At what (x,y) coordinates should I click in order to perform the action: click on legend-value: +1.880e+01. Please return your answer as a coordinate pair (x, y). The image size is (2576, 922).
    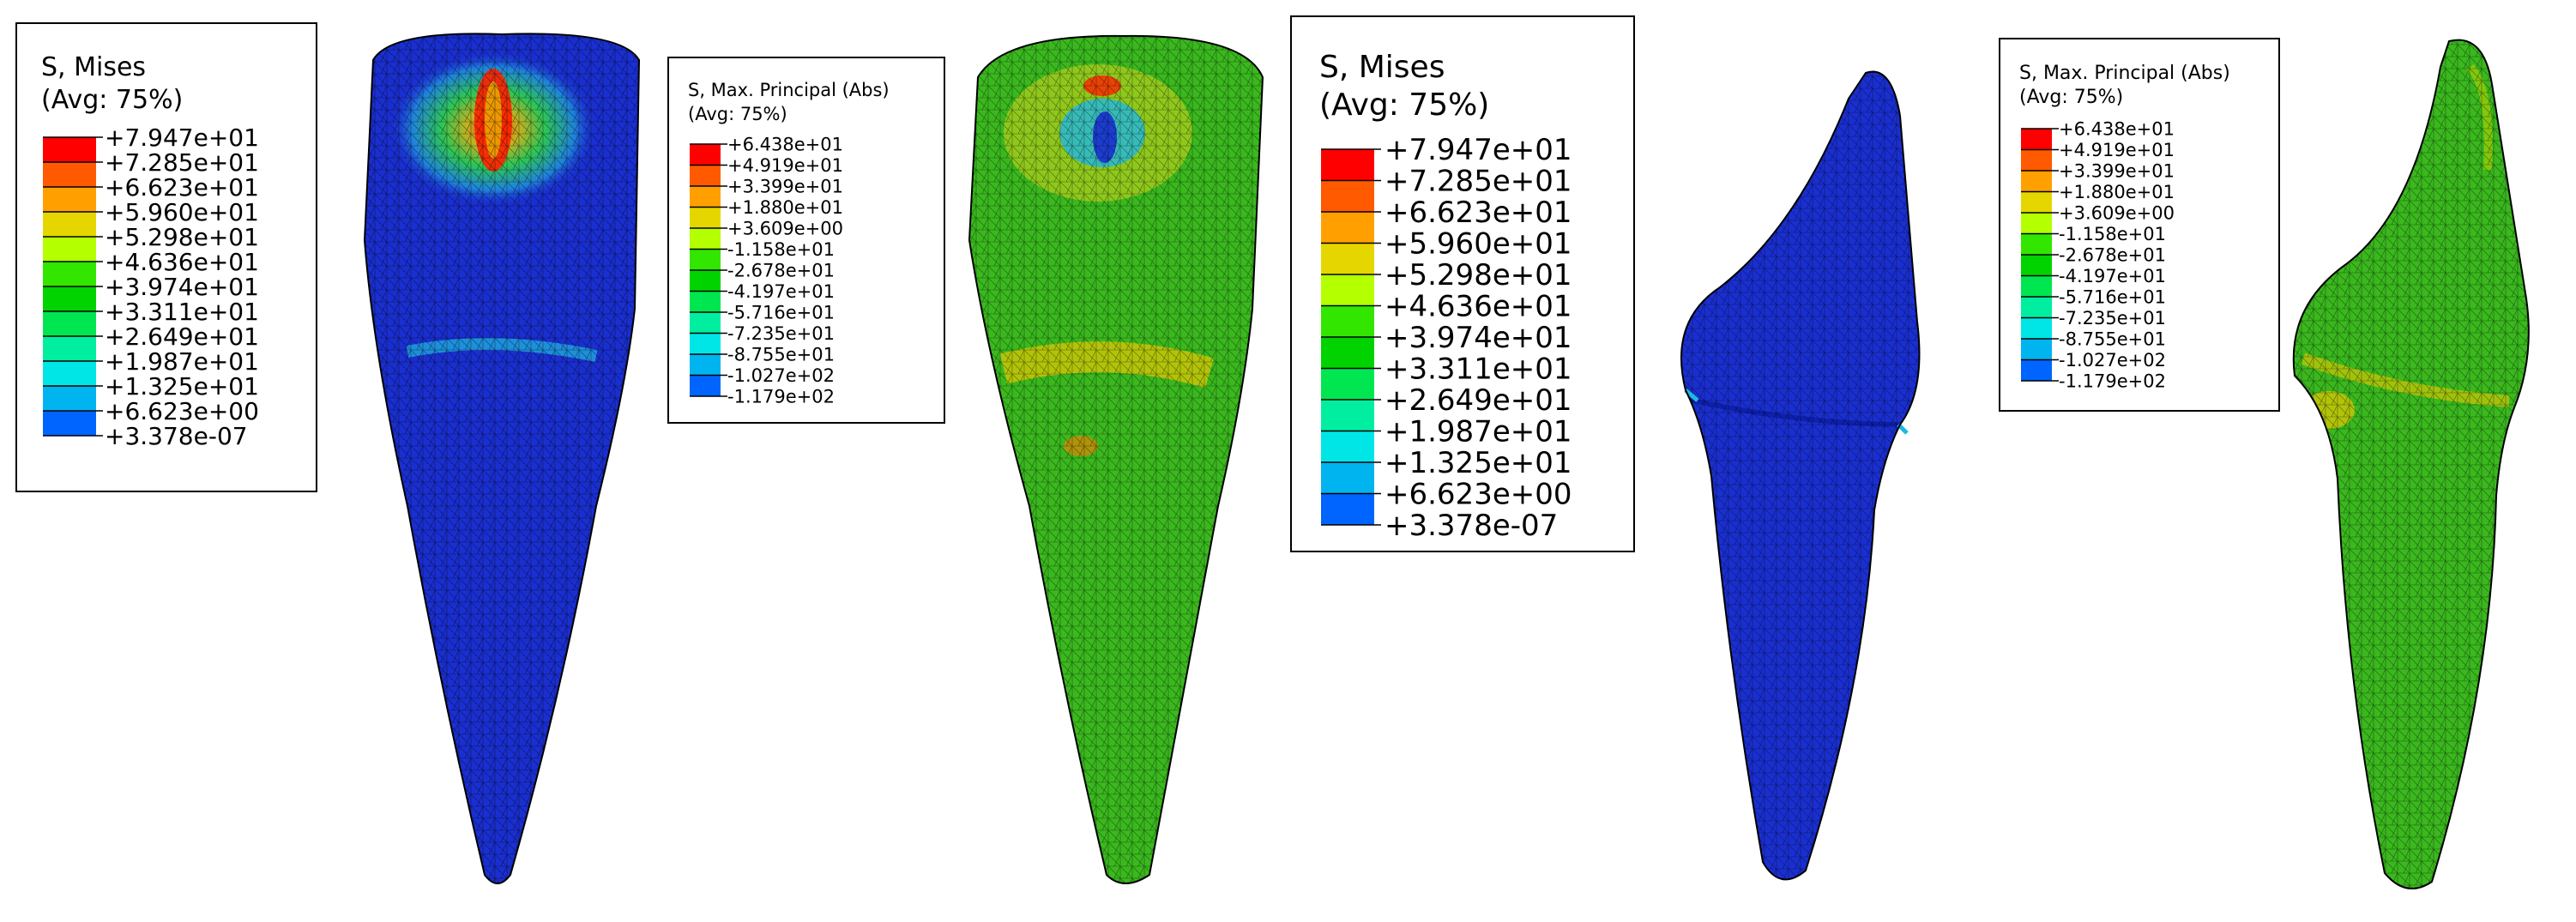
    Looking at the image, I should click on (785, 207).